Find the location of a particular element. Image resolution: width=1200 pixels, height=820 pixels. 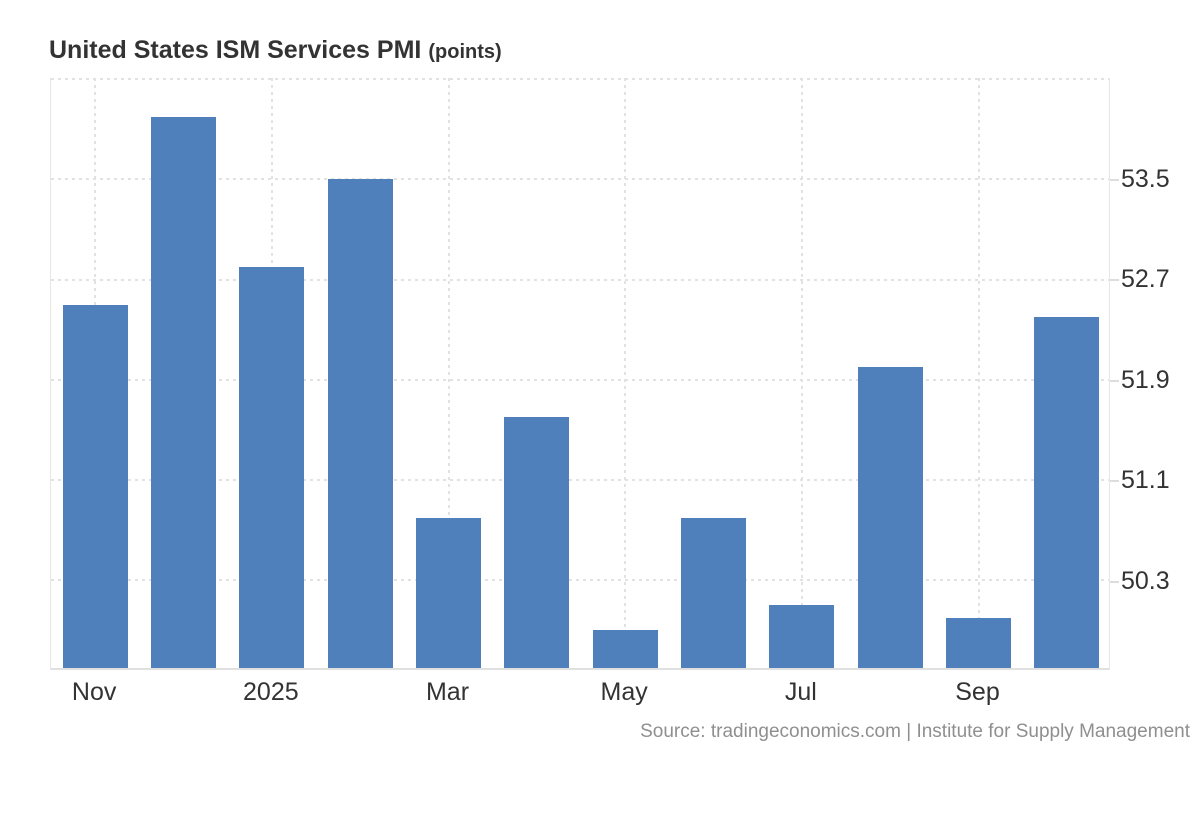

x-axis-label: Jul is located at coordinates (800, 692).